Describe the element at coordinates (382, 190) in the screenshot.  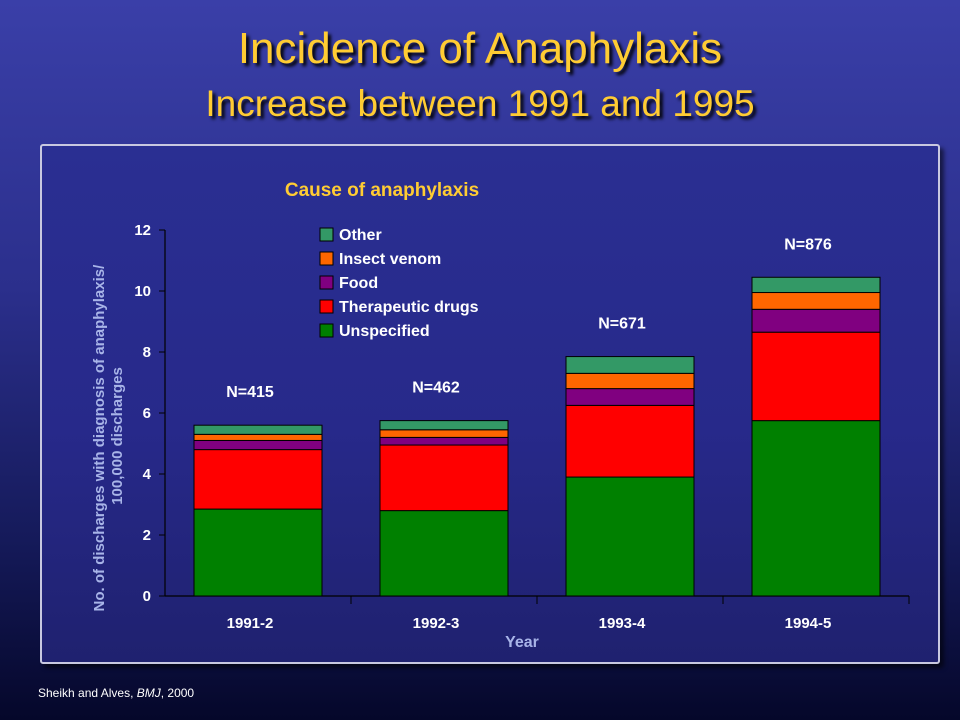
I see `chart-title: Cause of anaphylaxis` at that location.